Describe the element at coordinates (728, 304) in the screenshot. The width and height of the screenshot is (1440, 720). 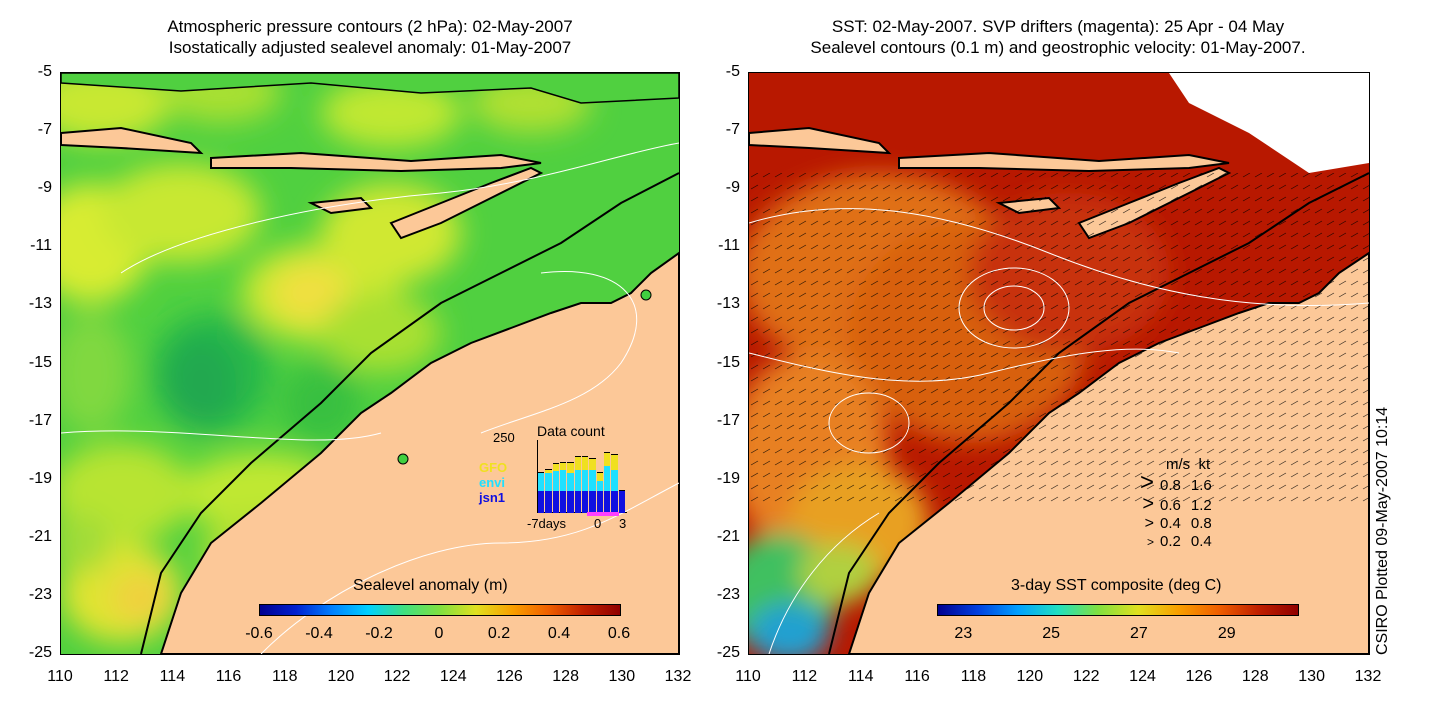
I see `lat-tick-label: -13` at that location.